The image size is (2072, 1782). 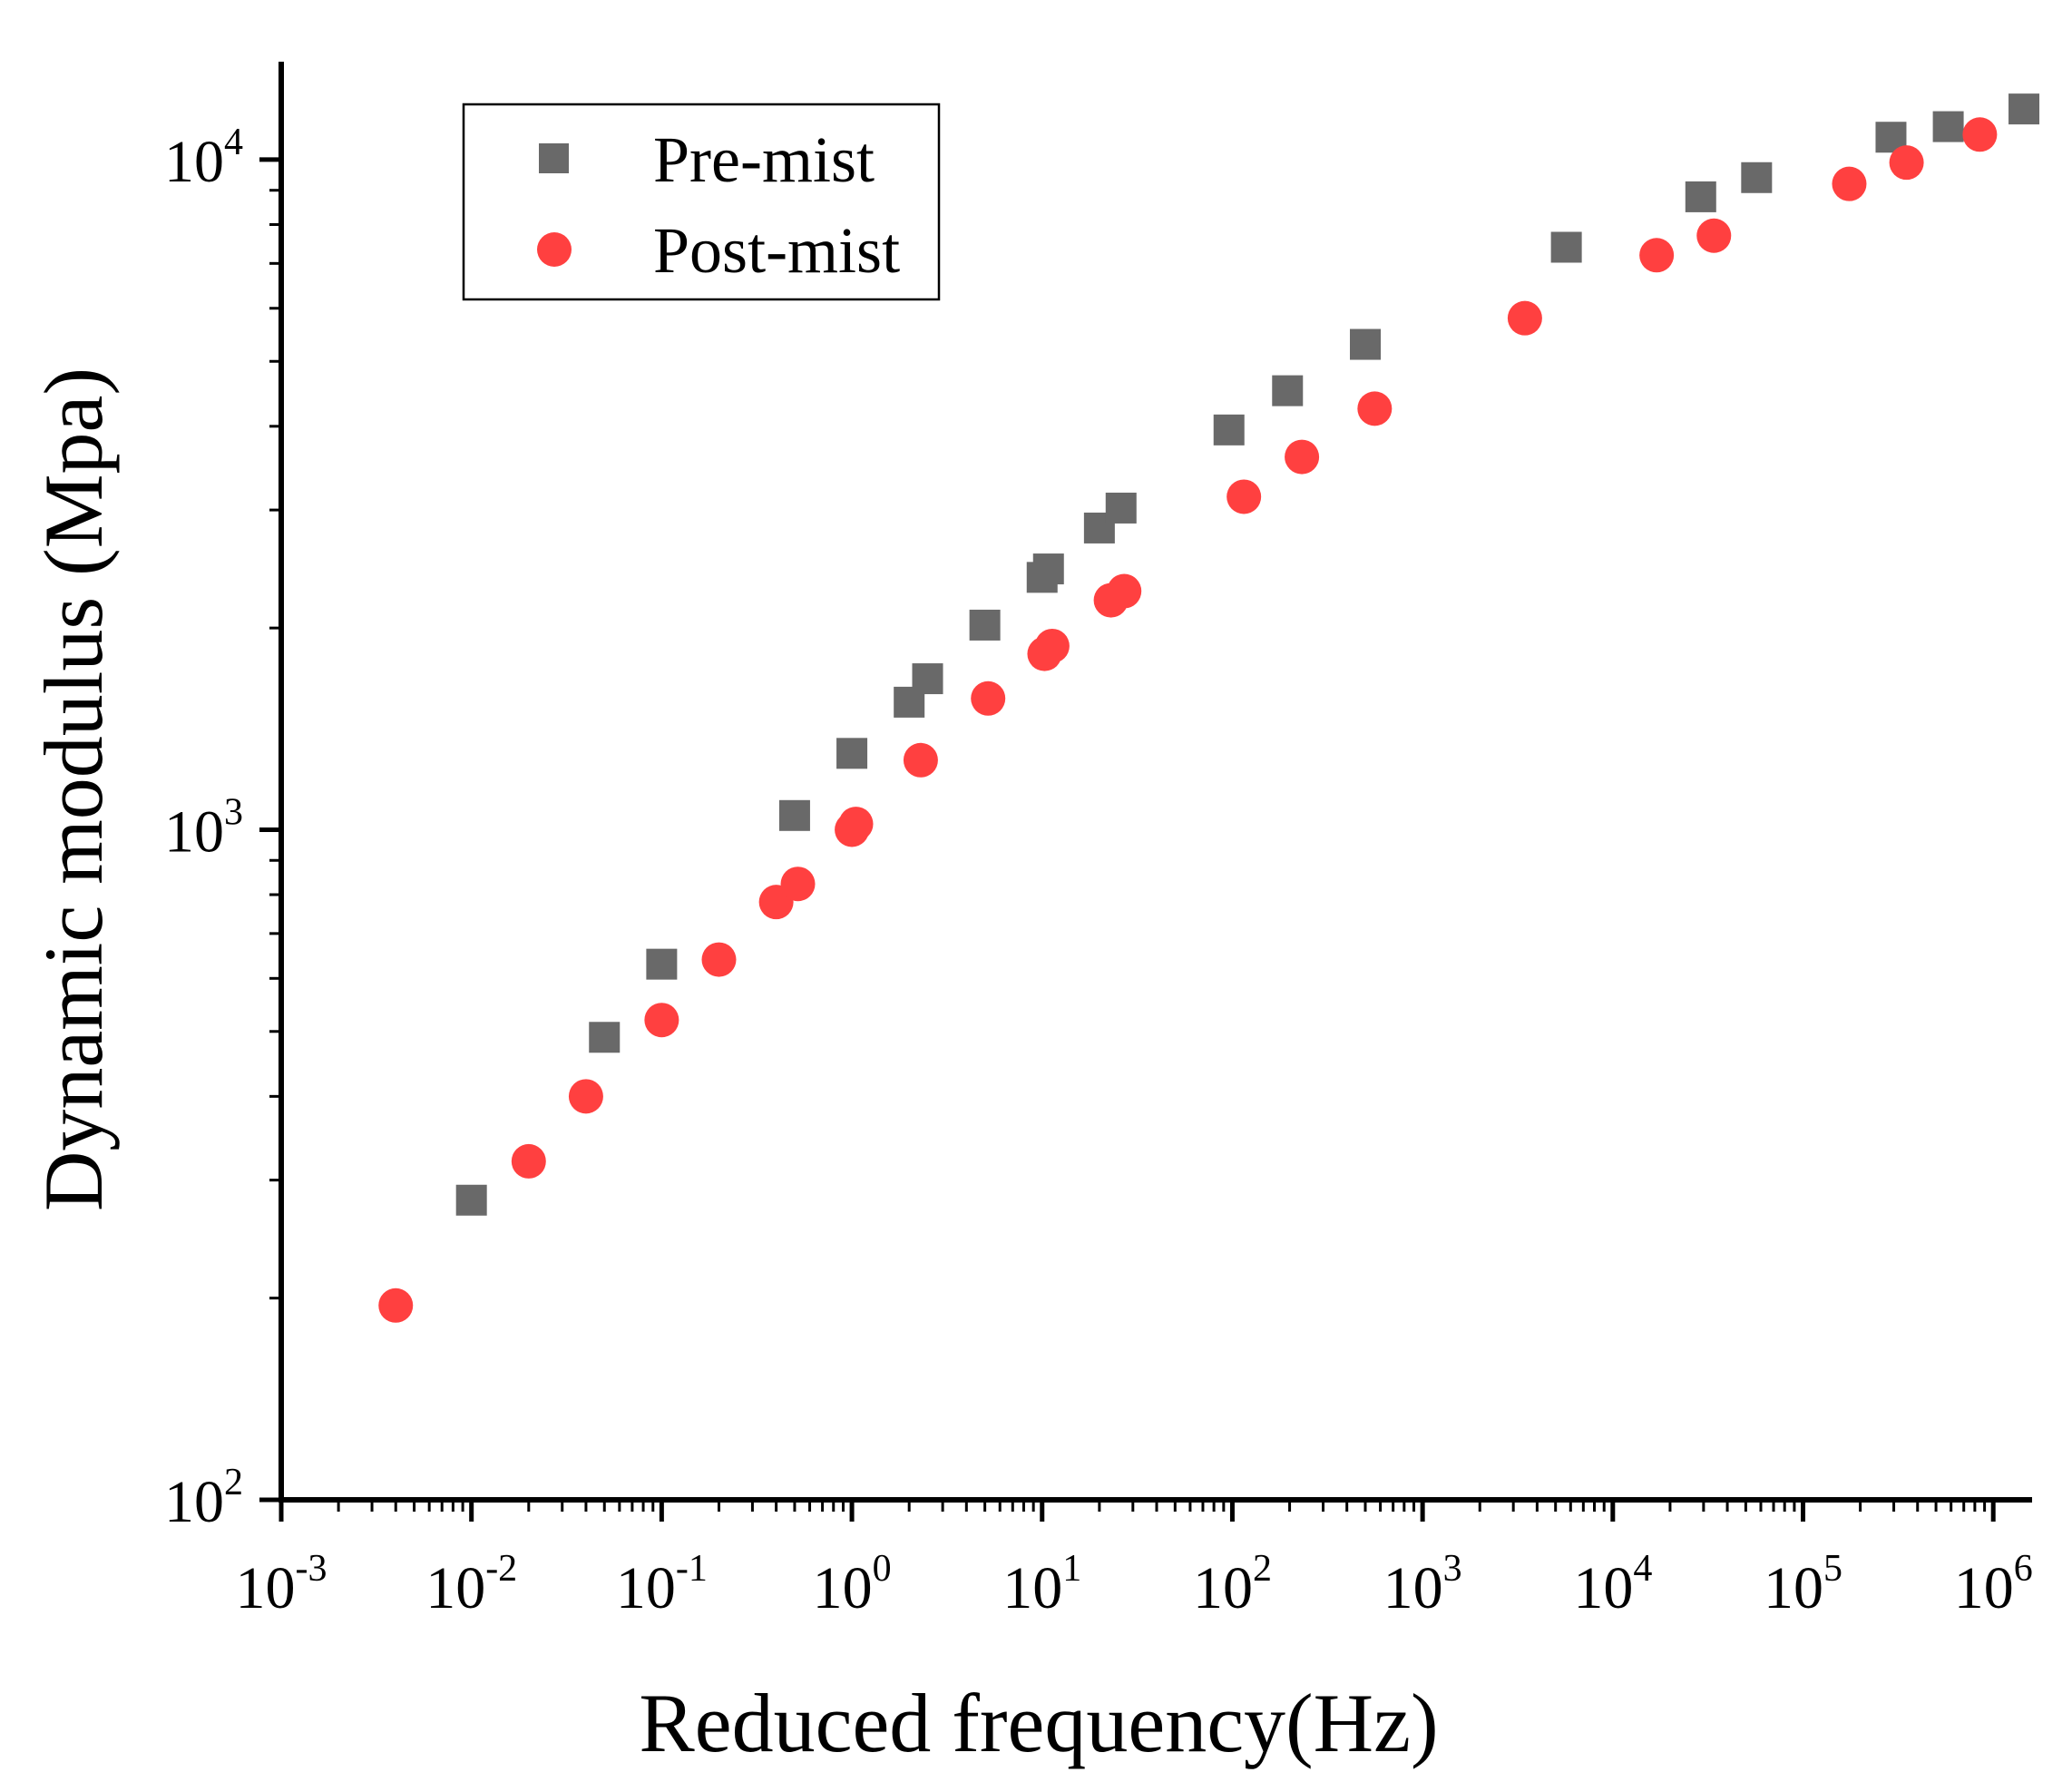 I want to click on x-tick-label: 10³, so click(x=1422, y=1585).